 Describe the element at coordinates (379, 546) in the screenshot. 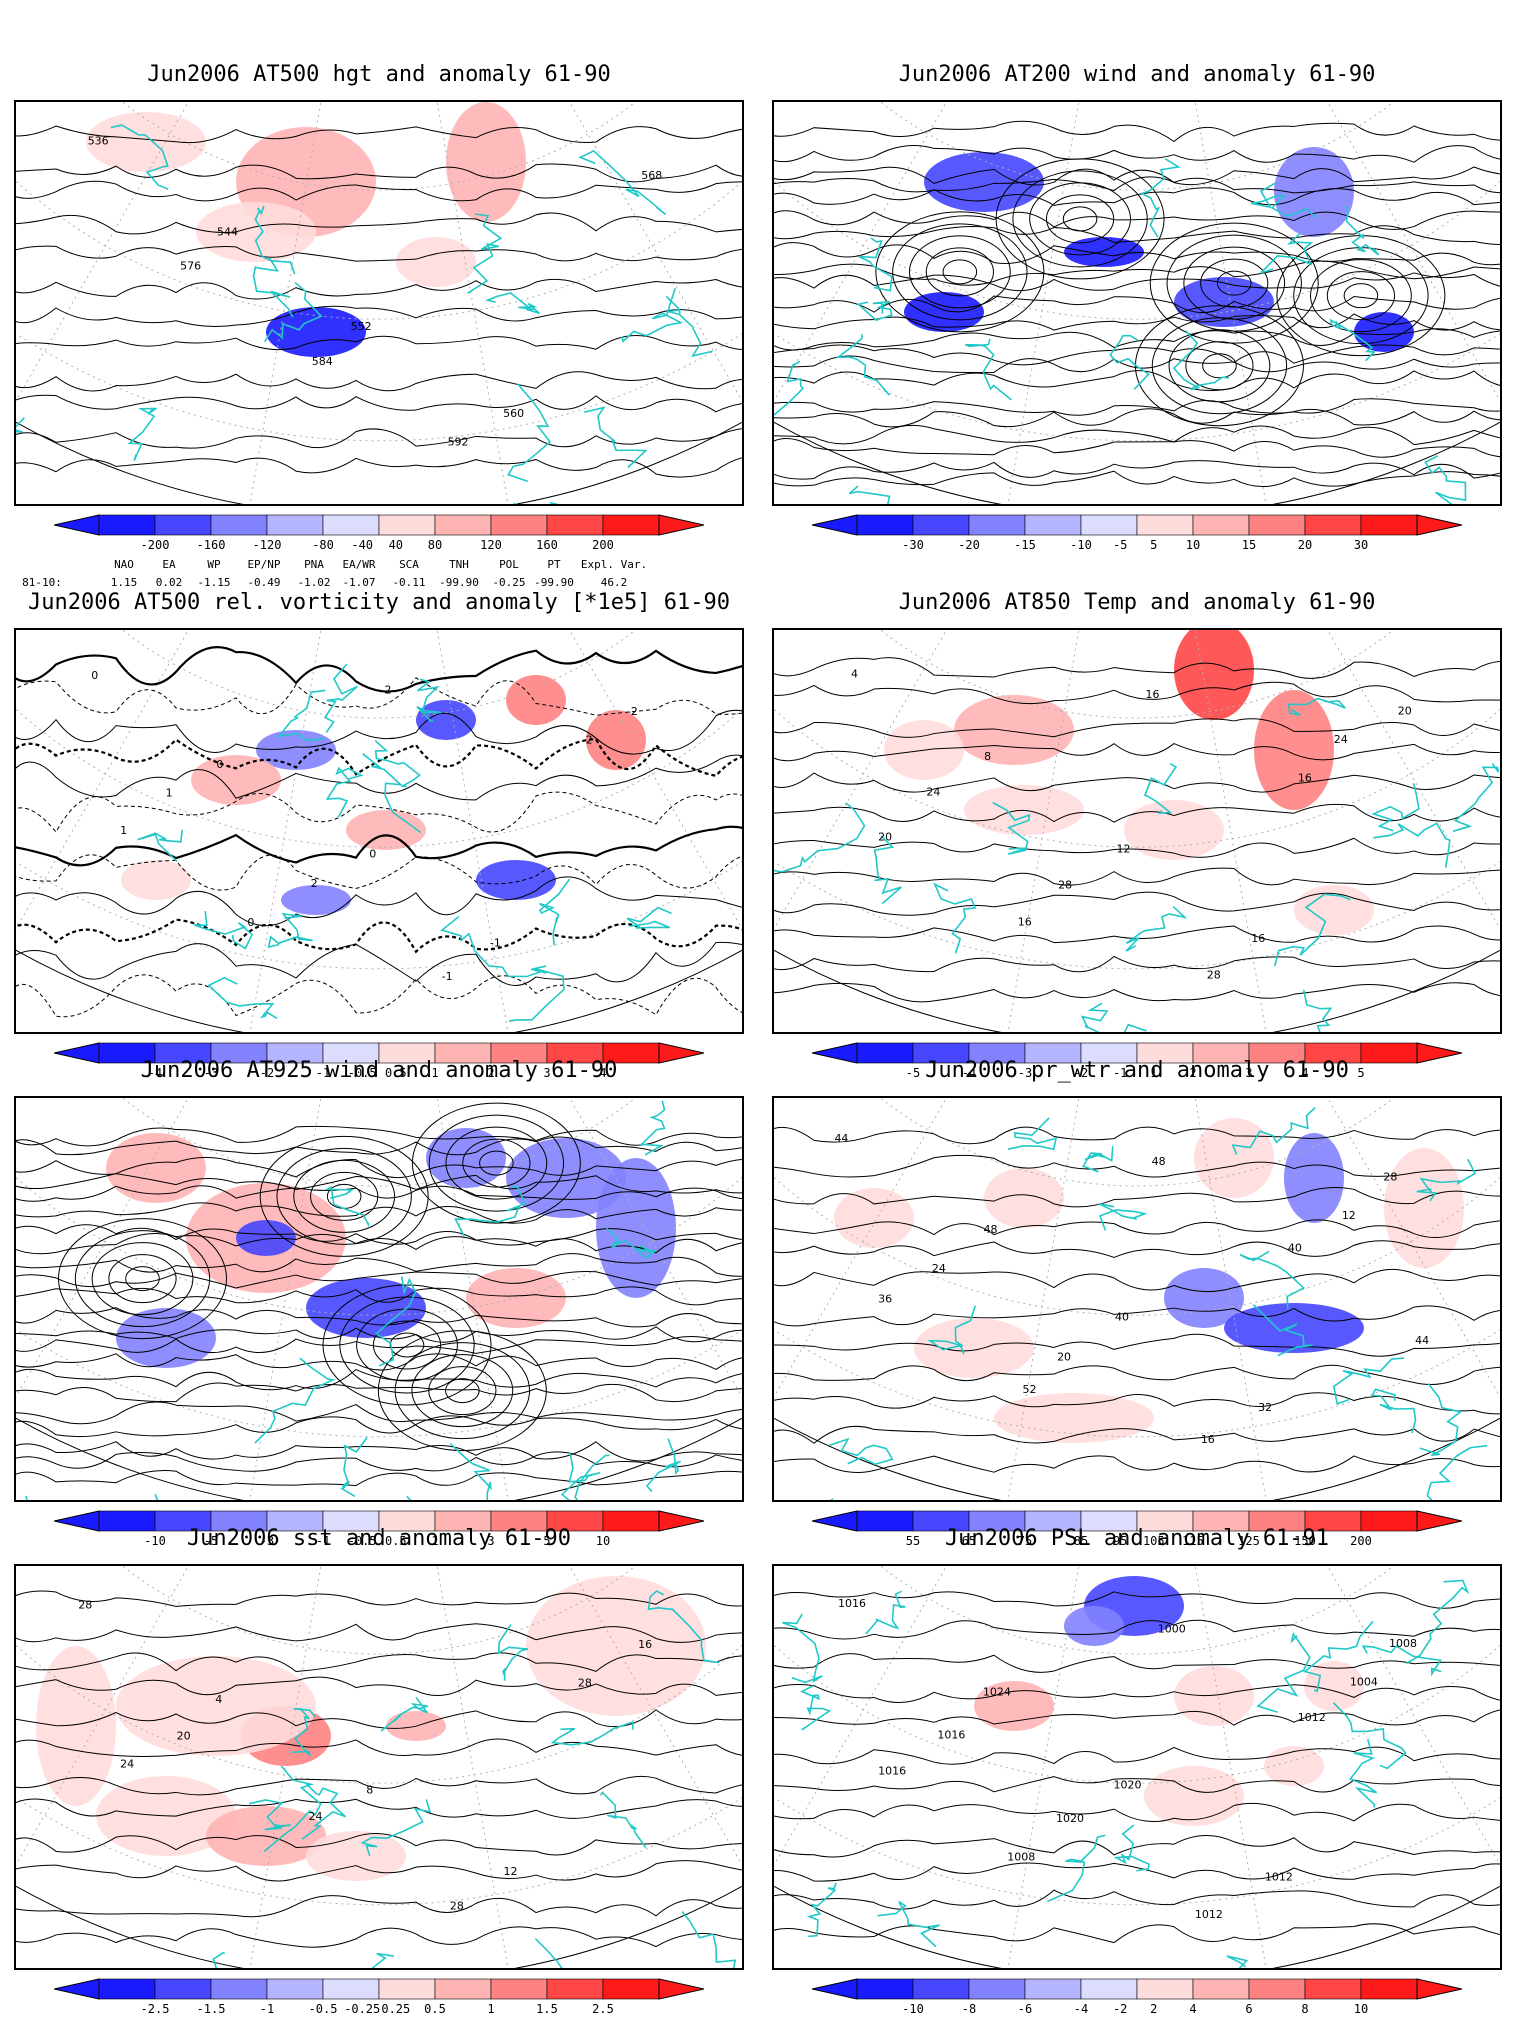

I see `colorbar-labels: -200 -160 -120 -80 -40 40 80 120 160 200` at that location.